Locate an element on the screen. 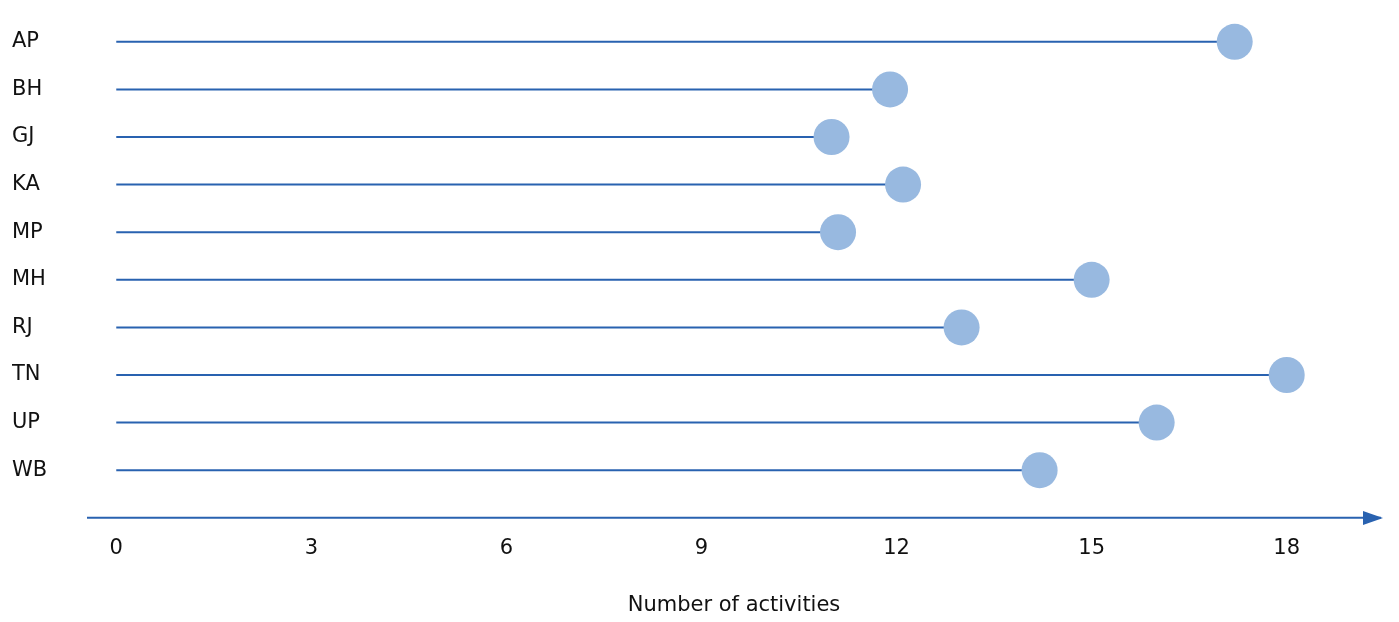 This screenshot has height=622, width=1399. y-tick-label: BH is located at coordinates (27, 87).